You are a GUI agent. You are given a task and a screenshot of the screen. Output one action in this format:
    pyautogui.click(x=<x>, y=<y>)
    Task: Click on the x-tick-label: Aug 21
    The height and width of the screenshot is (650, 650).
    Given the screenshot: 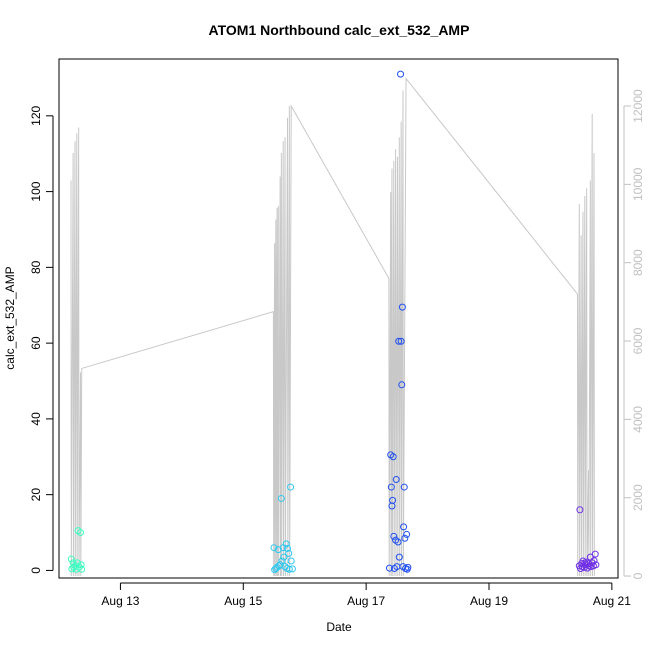 What is the action you would take?
    pyautogui.click(x=612, y=601)
    